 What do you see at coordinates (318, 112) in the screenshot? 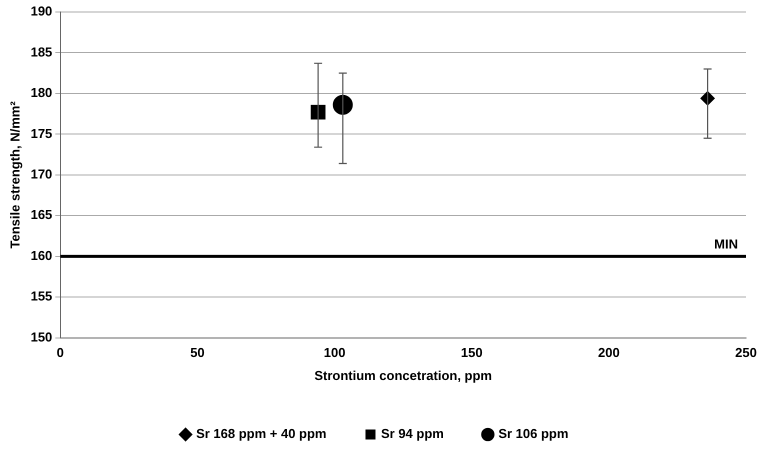
I see `point` at bounding box center [318, 112].